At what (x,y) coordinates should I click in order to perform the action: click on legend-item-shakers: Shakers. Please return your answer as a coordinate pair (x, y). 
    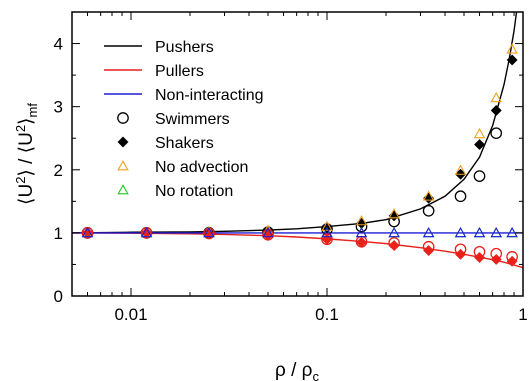
    Looking at the image, I should click on (165, 143).